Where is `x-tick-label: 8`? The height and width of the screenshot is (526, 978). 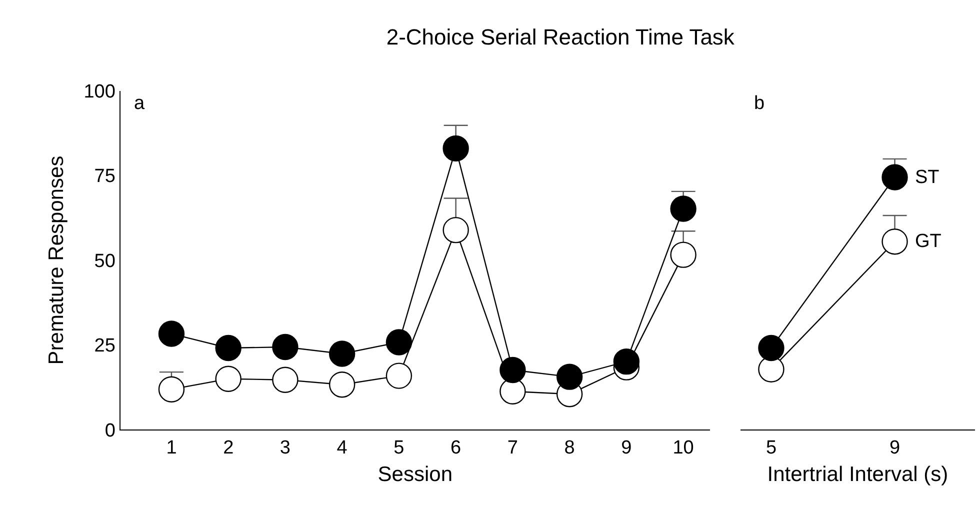 x-tick-label: 8 is located at coordinates (569, 448).